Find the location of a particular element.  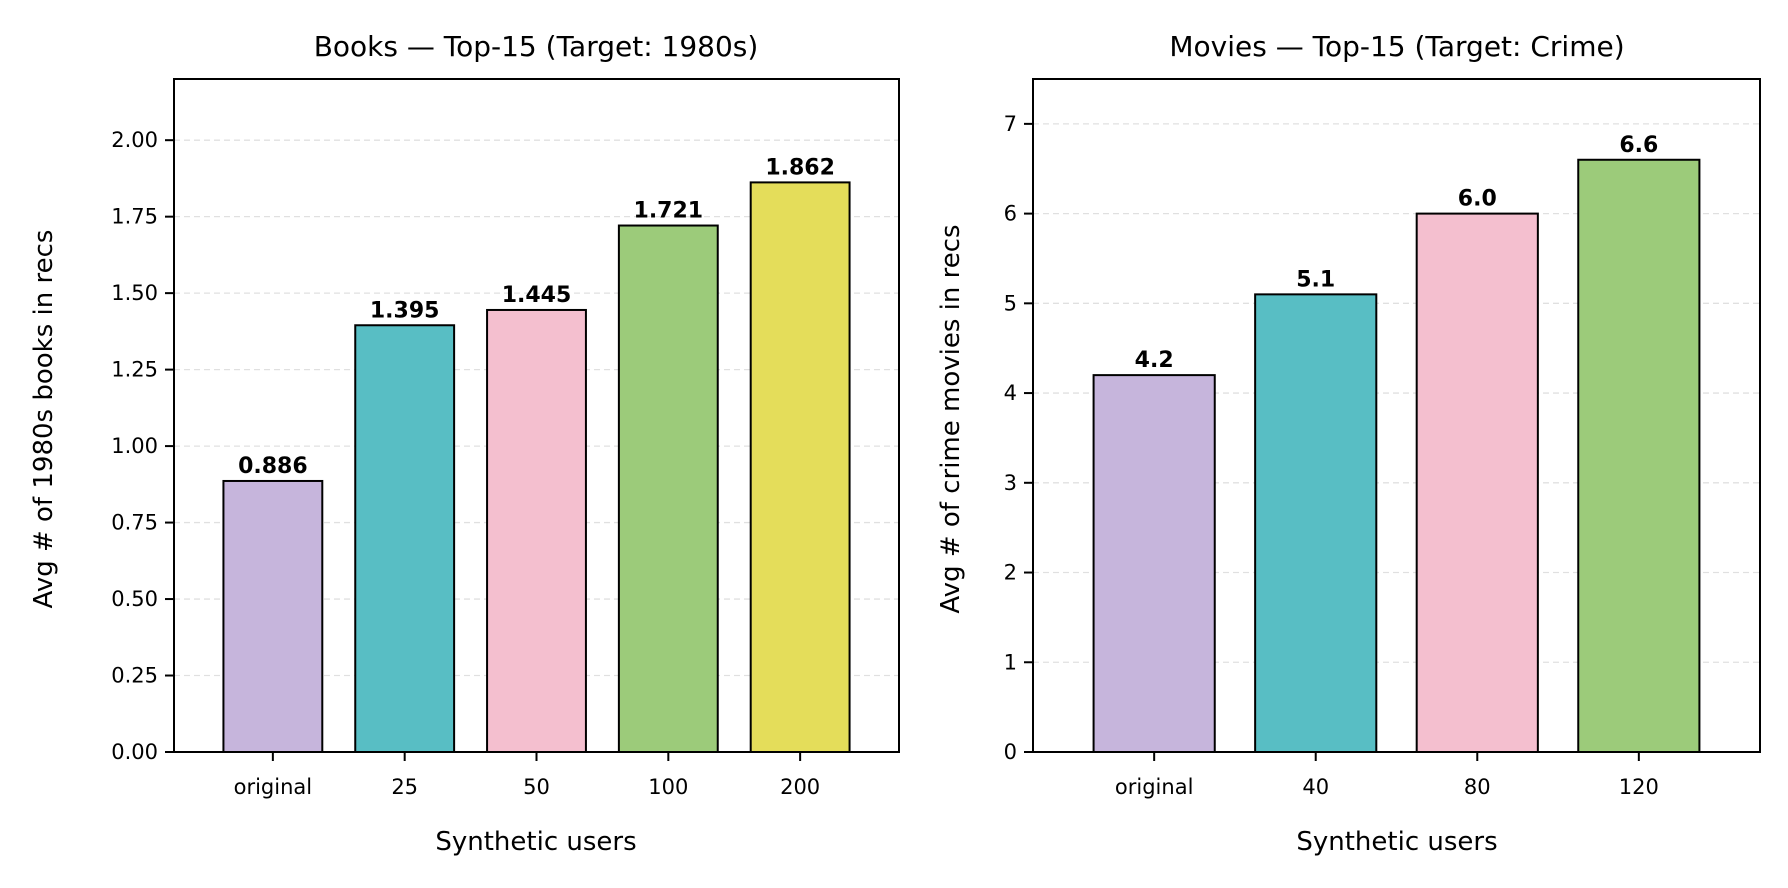

movies-bar-value-label: 6.0 is located at coordinates (1477, 199).